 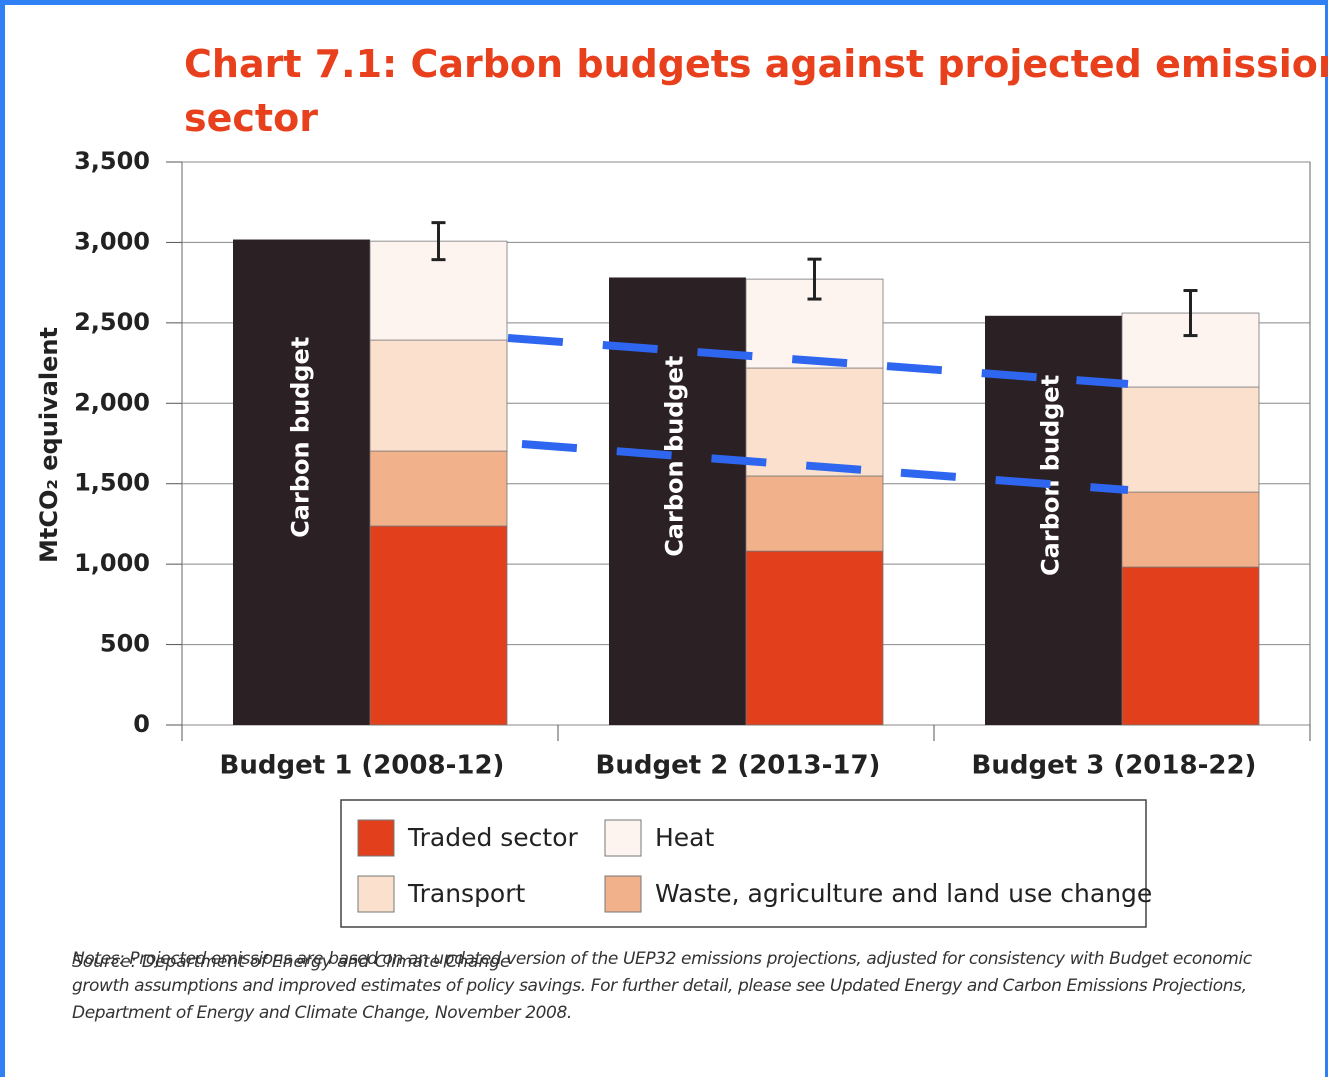 What do you see at coordinates (362, 766) in the screenshot?
I see `x-tick-label: Budget 1 (2008-12)` at bounding box center [362, 766].